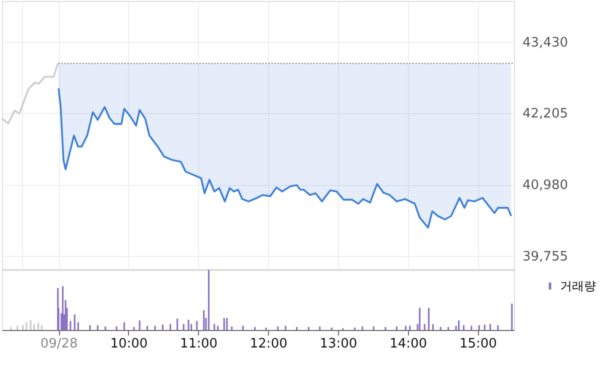  Describe the element at coordinates (339, 344) in the screenshot. I see `x-tick-label: 13:00` at that location.